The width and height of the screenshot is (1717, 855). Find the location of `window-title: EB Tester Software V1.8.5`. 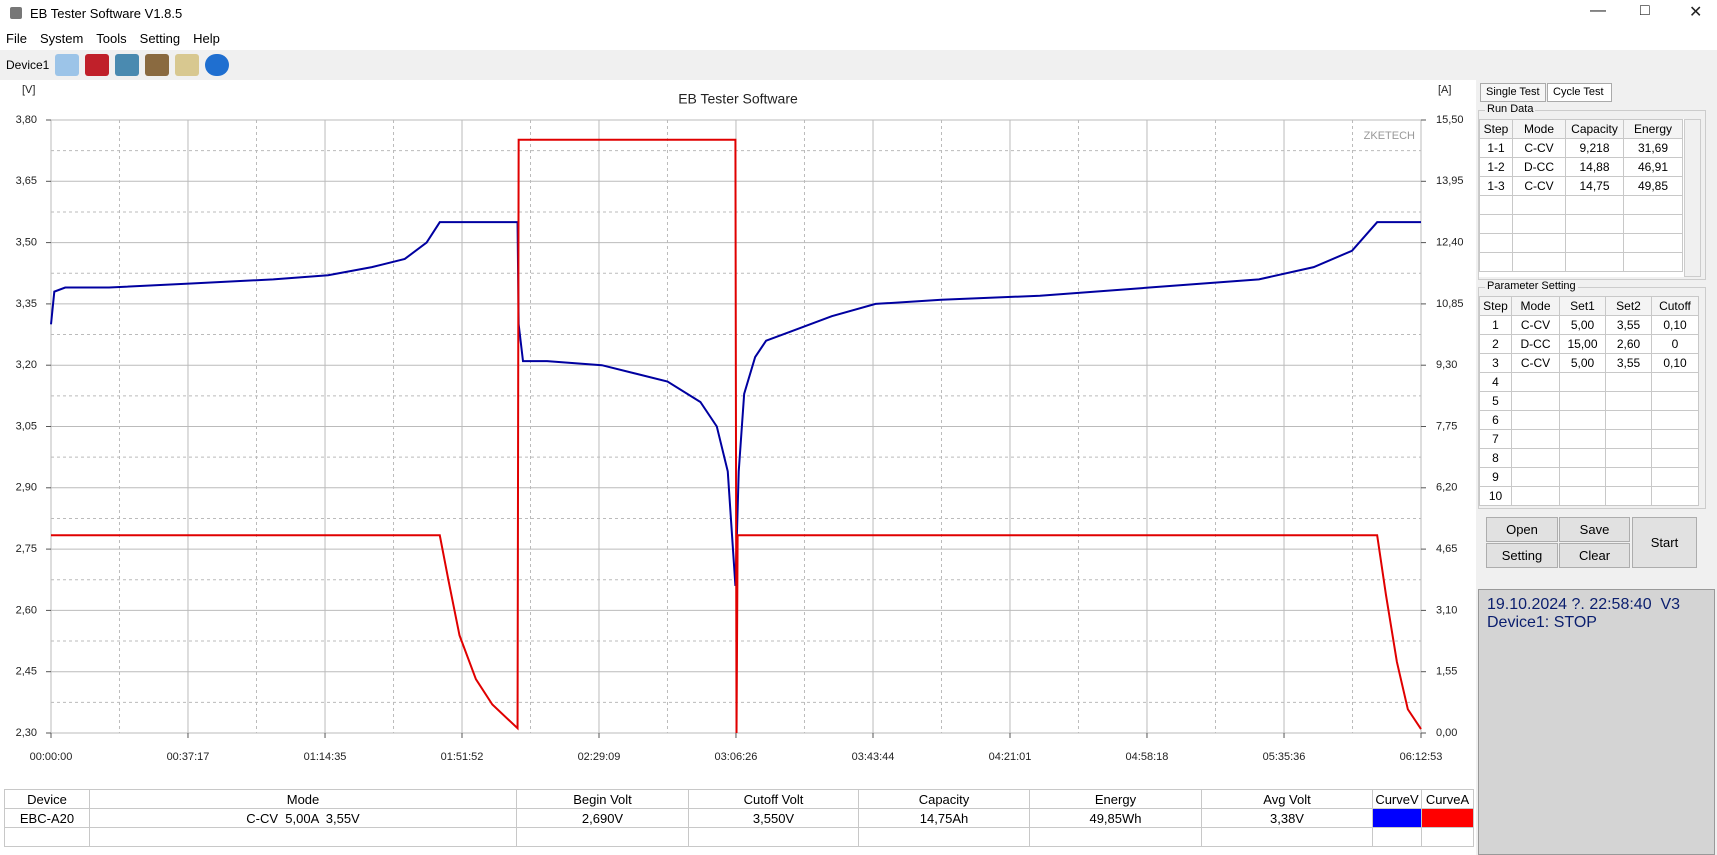

window-title: EB Tester Software V1.8.5 is located at coordinates (106, 13).